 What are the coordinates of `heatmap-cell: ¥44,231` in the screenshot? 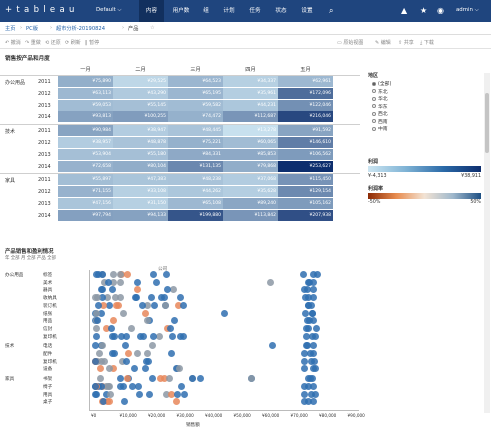 It's located at (250, 105).